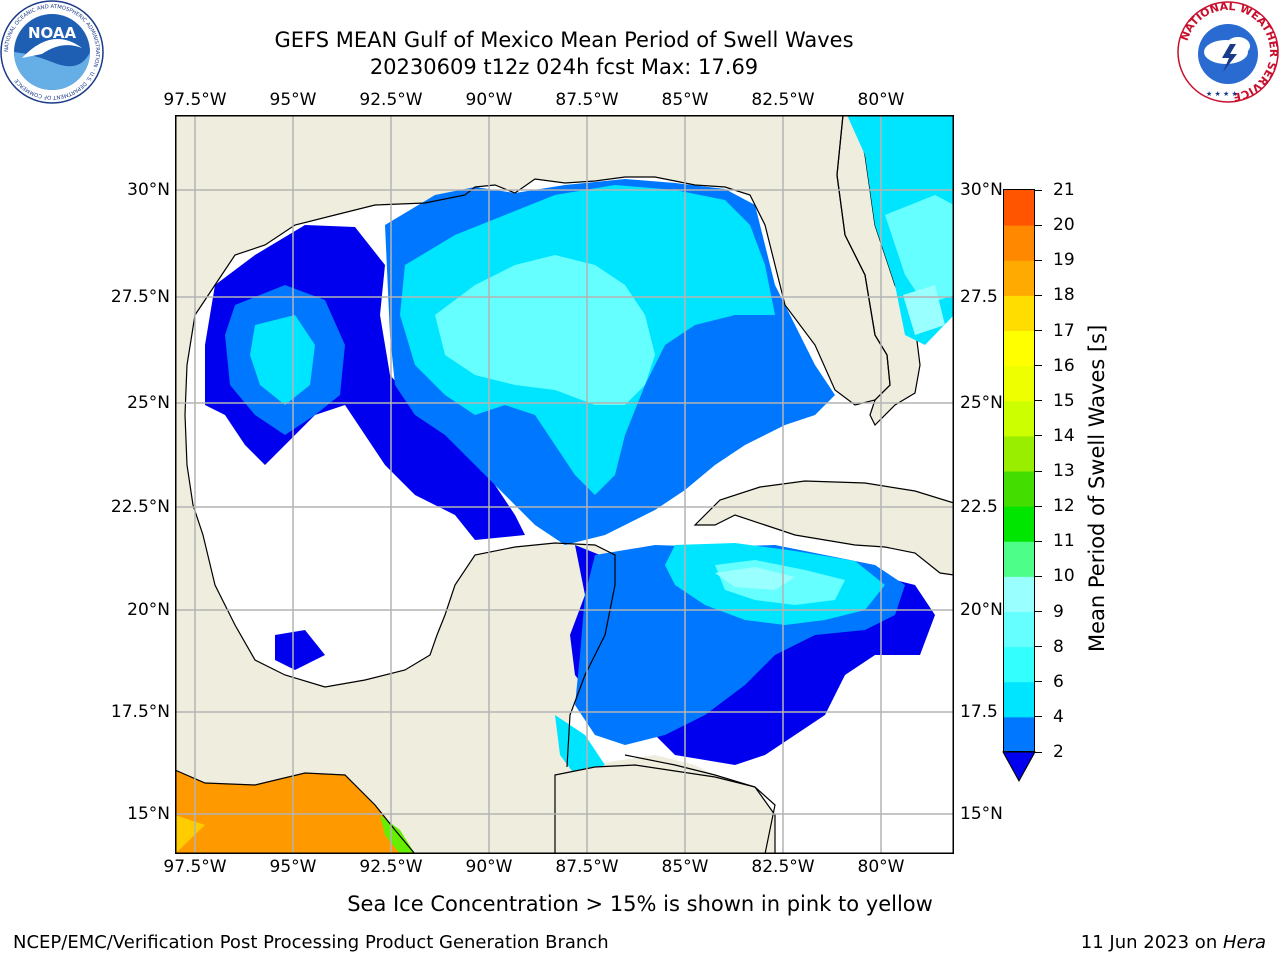 This screenshot has width=1280, height=960. What do you see at coordinates (140, 507) in the screenshot?
I see `lat-tick-left: 22.5°N` at bounding box center [140, 507].